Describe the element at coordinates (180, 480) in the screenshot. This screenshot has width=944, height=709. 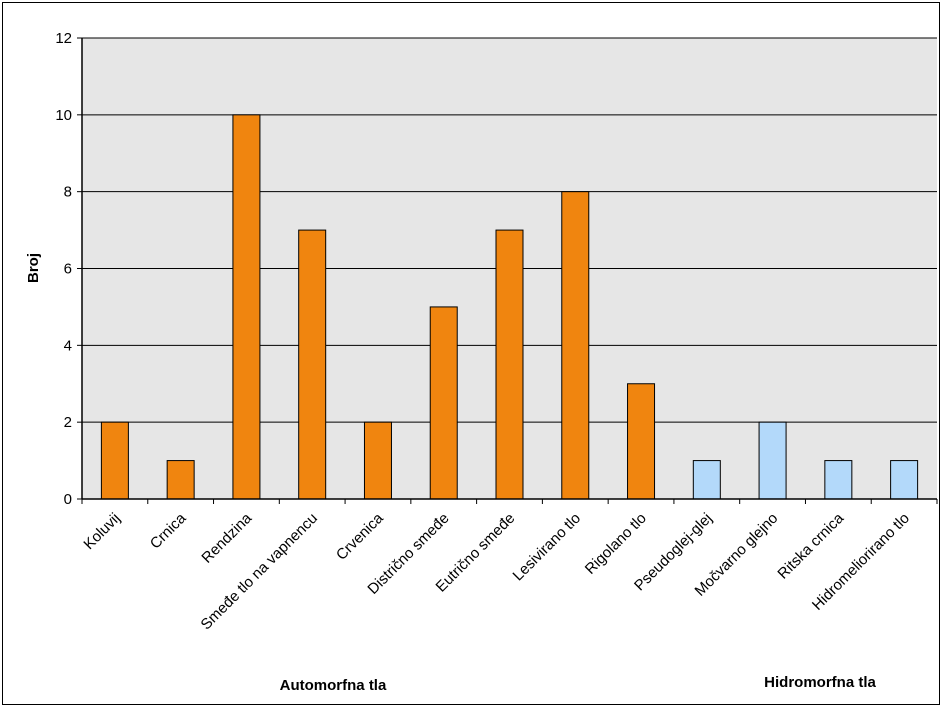
I see `bar-crnica` at that location.